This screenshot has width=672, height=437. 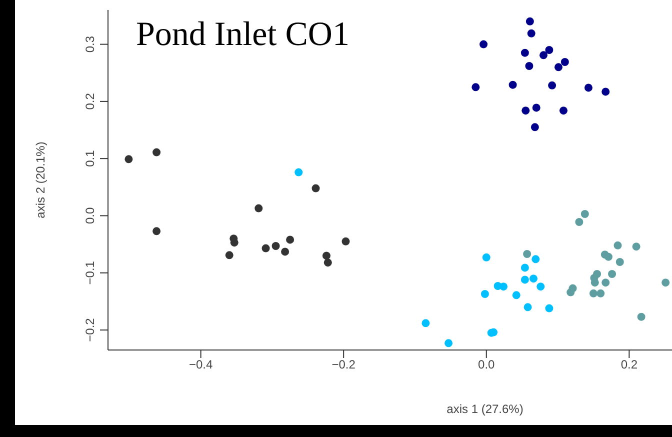 I want to click on x-tick-label: 0.2, so click(x=629, y=365).